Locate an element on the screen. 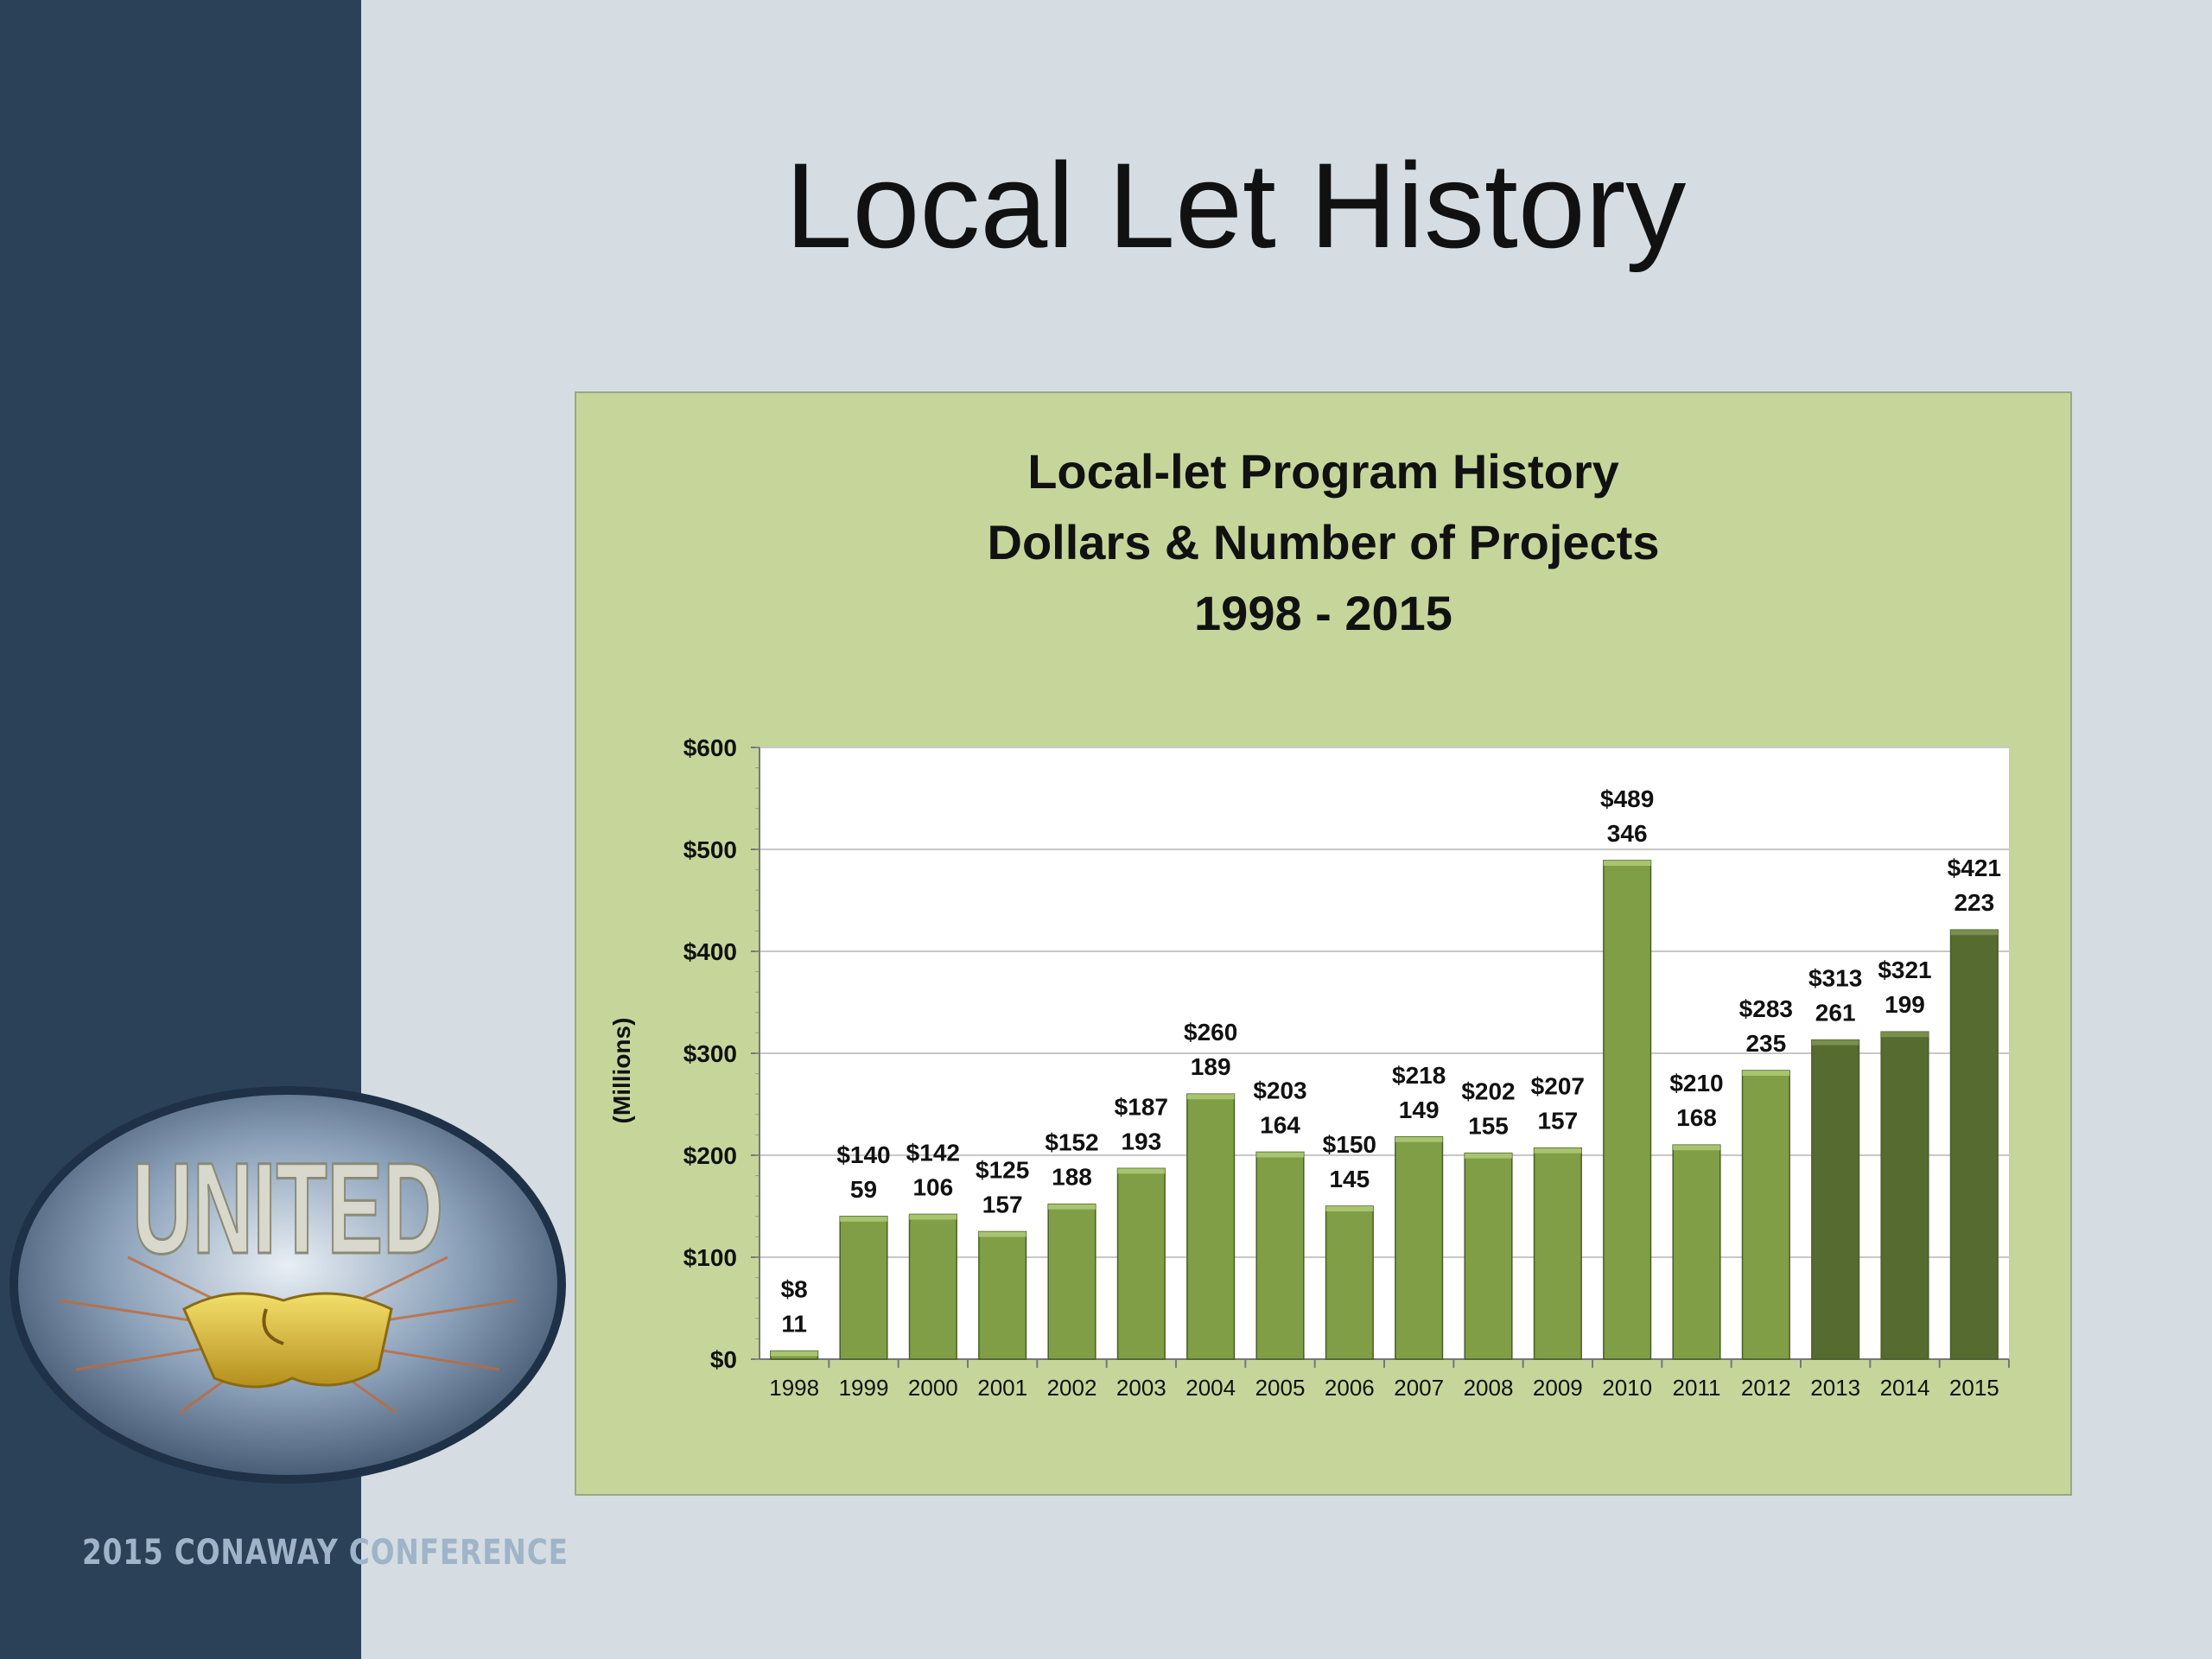 The height and width of the screenshot is (1659, 2212). x-tick-label: 2004 is located at coordinates (1210, 1388).